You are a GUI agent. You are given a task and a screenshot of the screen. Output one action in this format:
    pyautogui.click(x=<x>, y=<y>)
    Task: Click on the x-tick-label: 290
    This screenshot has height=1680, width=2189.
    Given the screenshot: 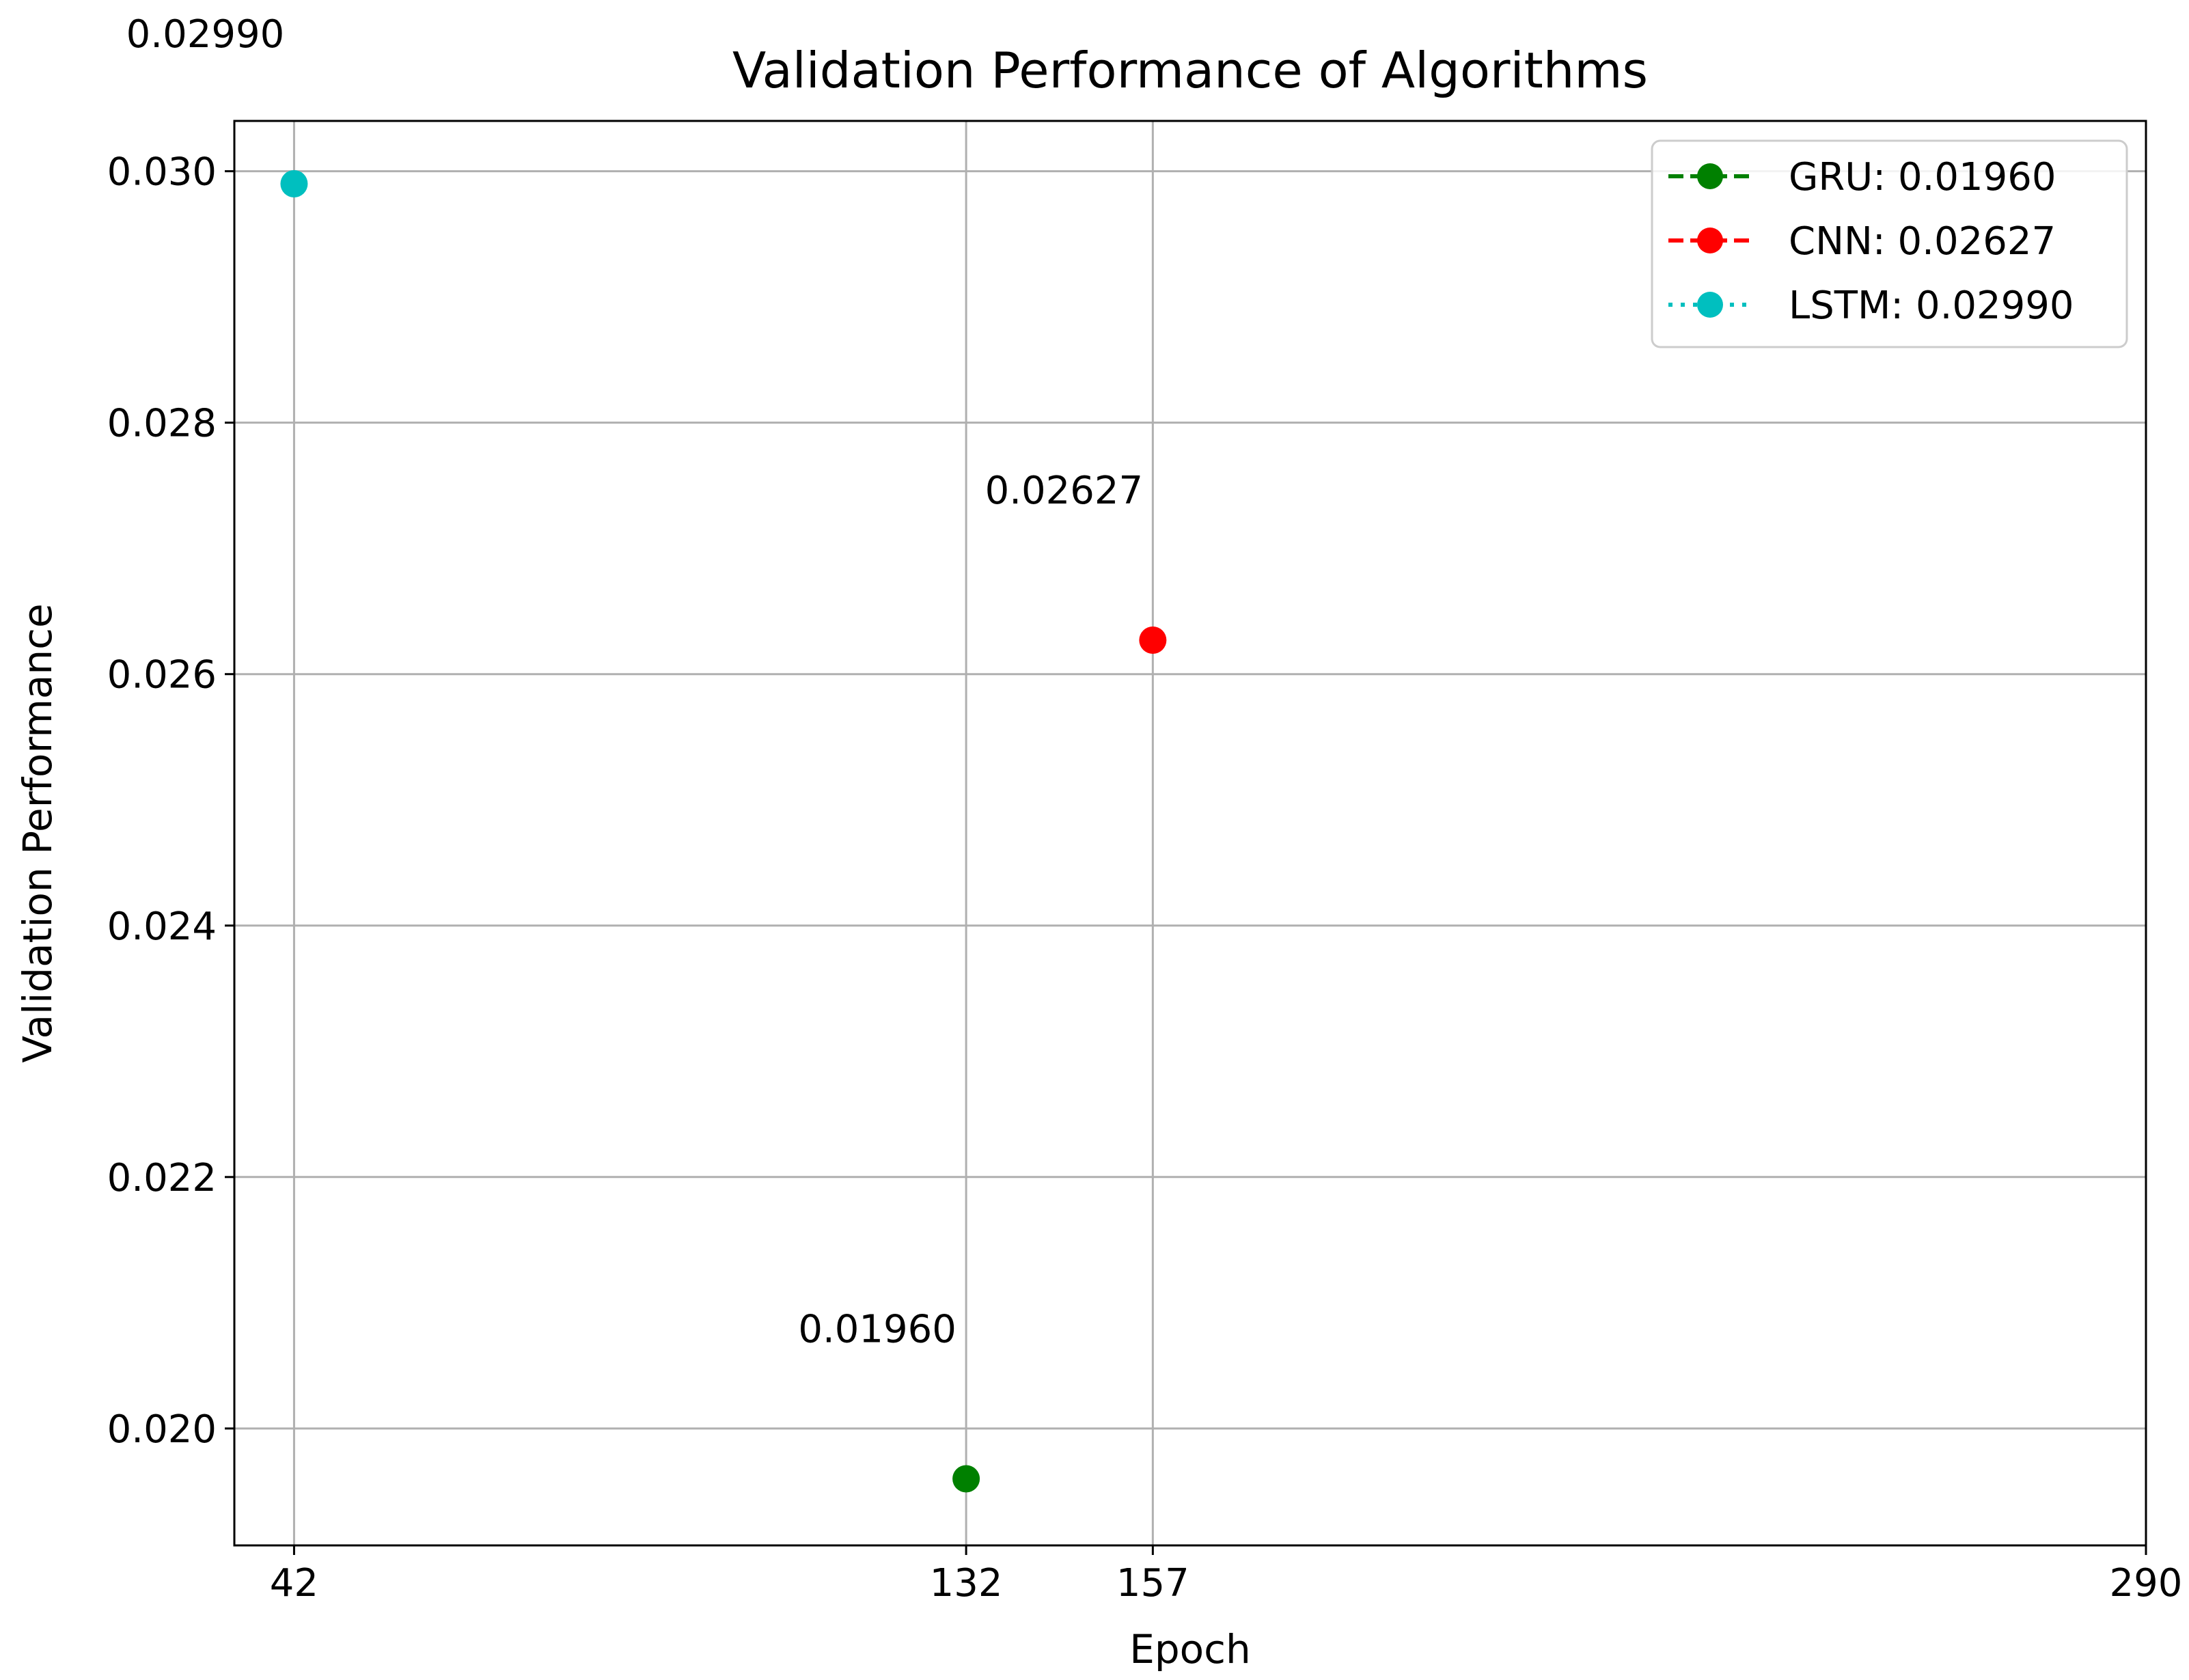 What is the action you would take?
    pyautogui.click(x=2146, y=1583)
    